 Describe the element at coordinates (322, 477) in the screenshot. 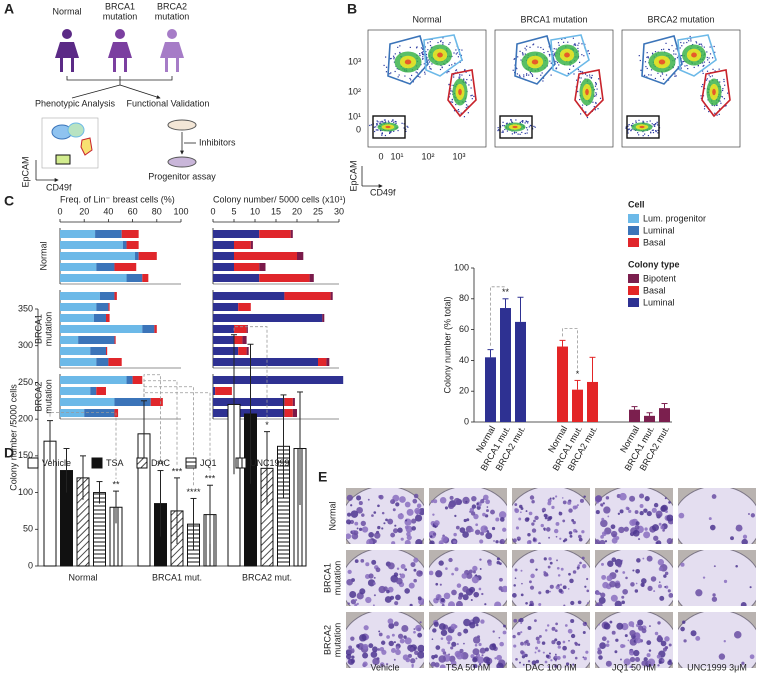

I see `panel-label: E` at that location.